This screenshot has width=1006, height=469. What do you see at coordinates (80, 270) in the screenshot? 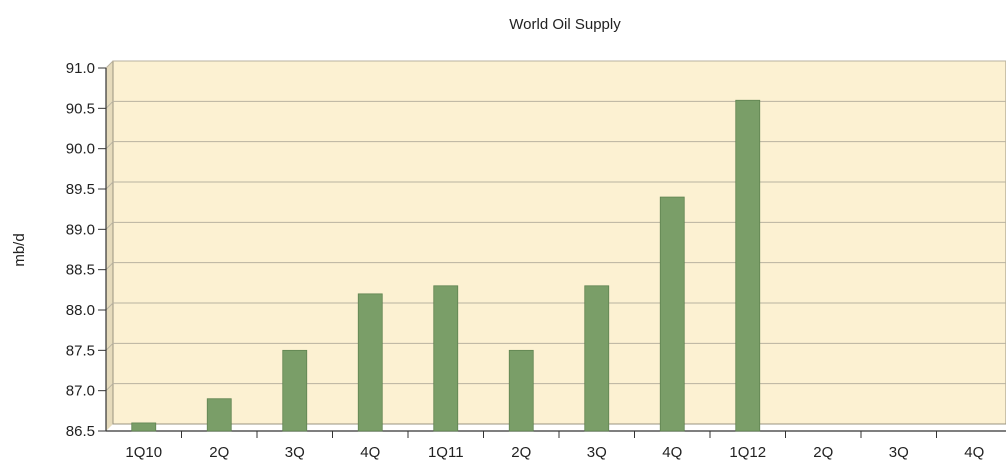
I see `y-tick-label: 88.5` at bounding box center [80, 270].